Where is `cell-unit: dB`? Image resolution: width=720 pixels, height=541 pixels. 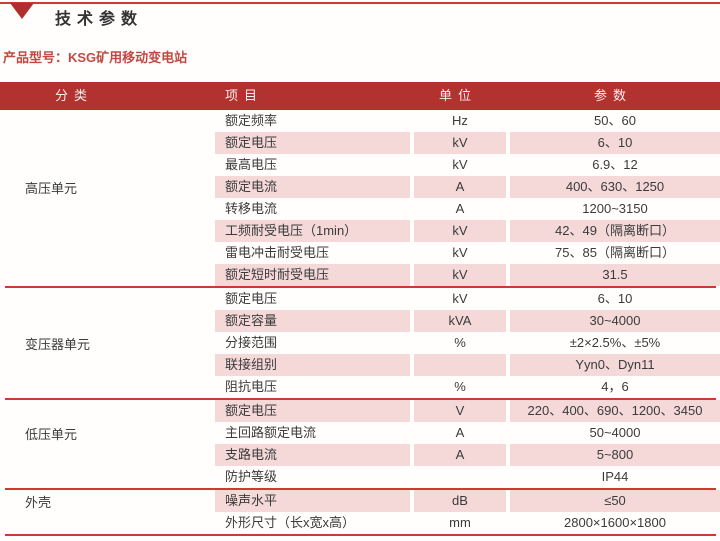
cell-unit: dB is located at coordinates (458, 501).